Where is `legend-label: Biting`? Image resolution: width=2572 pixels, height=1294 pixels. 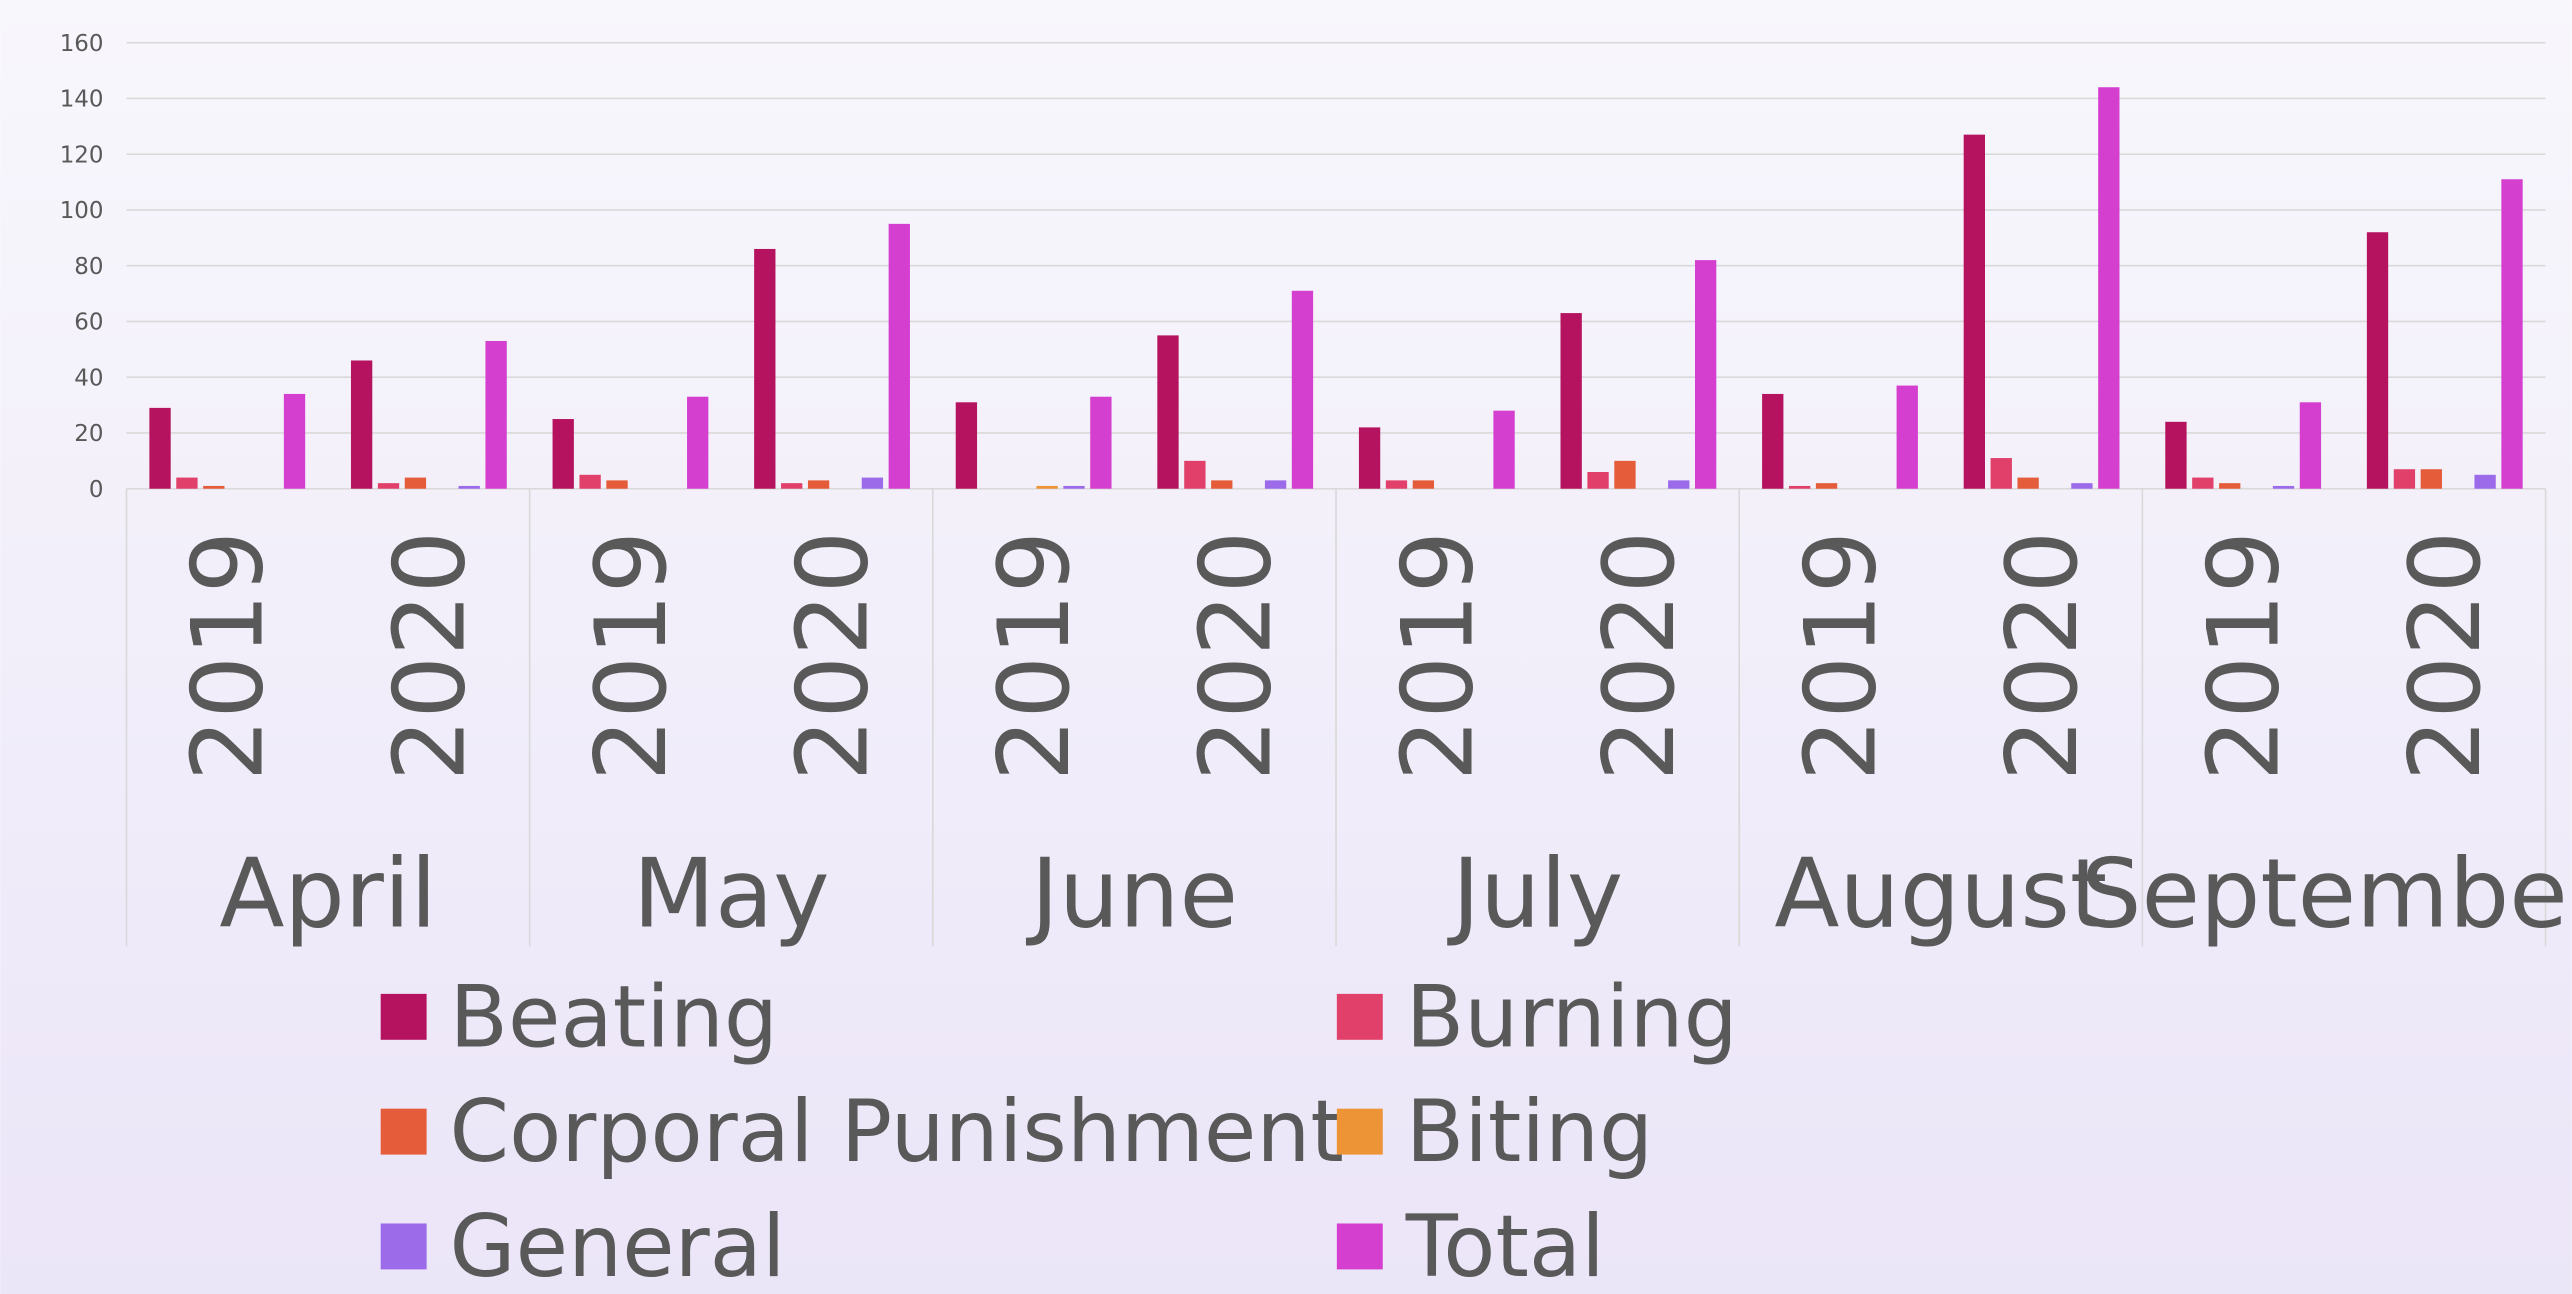 legend-label: Biting is located at coordinates (1529, 1132).